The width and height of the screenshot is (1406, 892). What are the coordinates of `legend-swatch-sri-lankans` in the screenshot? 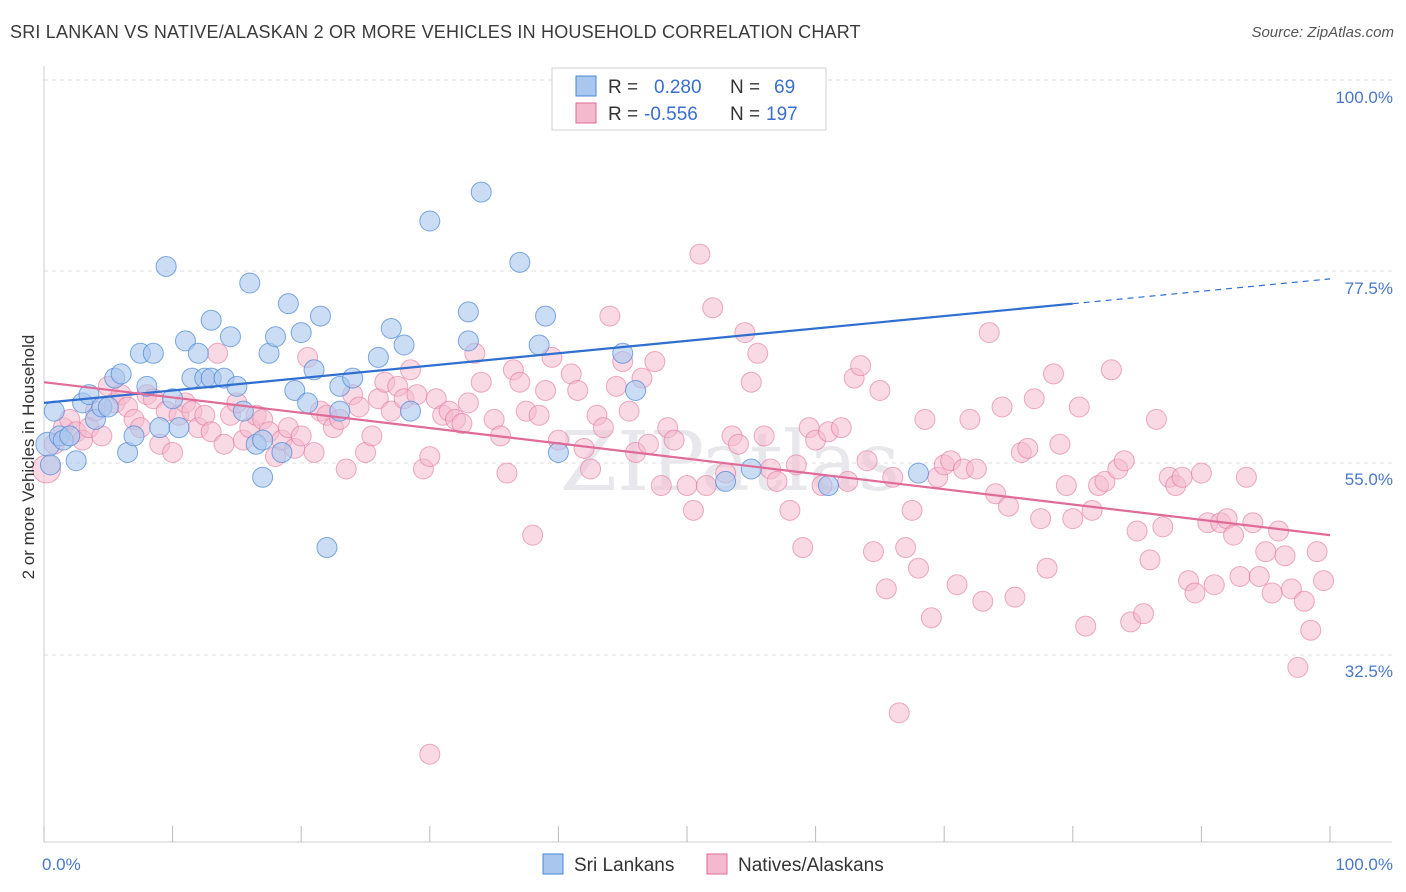 It's located at (553, 864).